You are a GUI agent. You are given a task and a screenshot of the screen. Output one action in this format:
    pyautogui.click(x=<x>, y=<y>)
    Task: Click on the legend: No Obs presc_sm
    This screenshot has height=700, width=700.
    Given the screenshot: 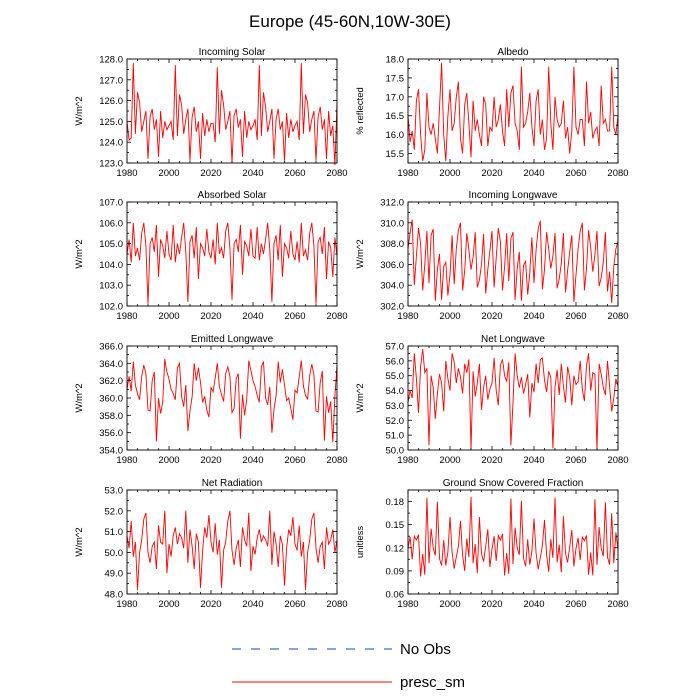 What is the action you would take?
    pyautogui.click(x=348, y=666)
    